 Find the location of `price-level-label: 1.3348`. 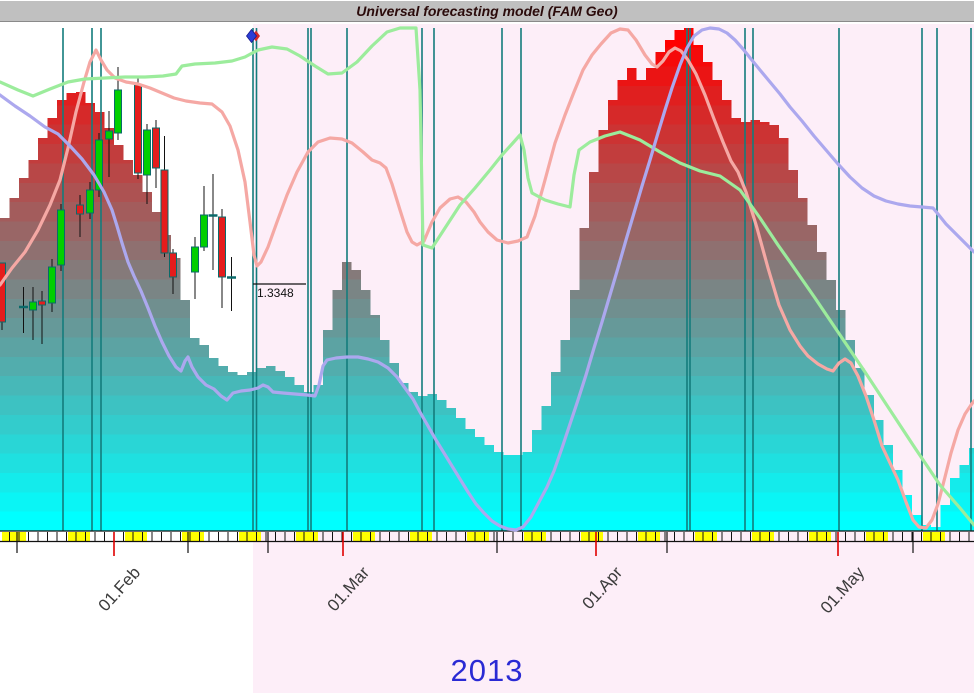

price-level-label: 1.3348 is located at coordinates (275, 293).